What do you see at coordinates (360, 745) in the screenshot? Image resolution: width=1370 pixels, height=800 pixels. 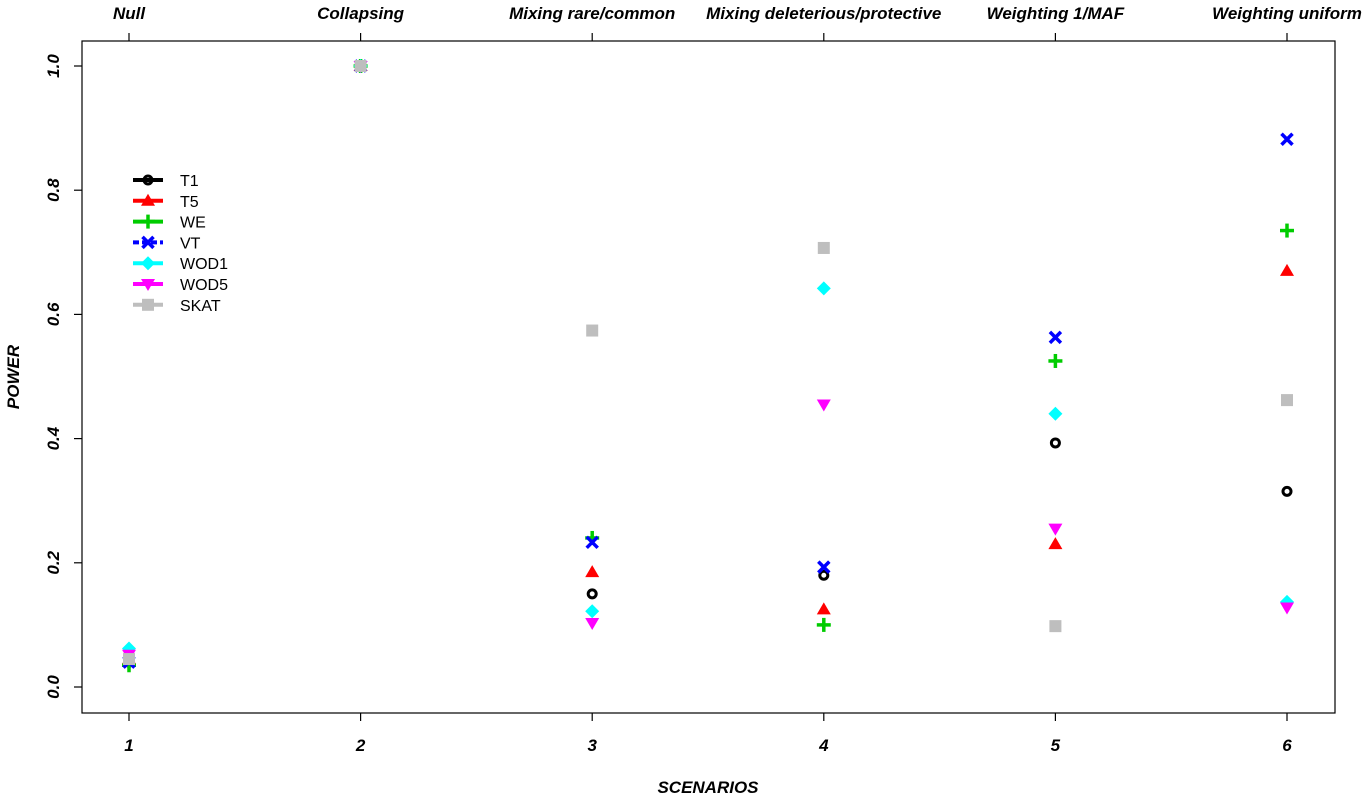 I see `x-tick-label: 2` at bounding box center [360, 745].